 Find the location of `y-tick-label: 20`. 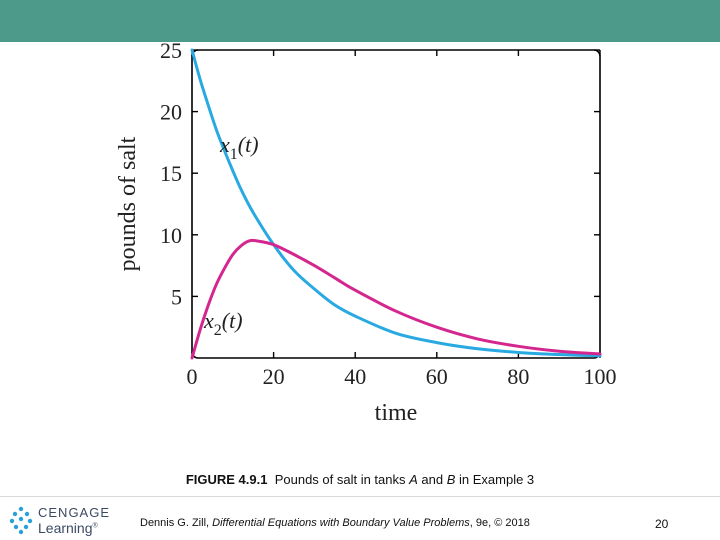

y-tick-label: 20 is located at coordinates (171, 112).